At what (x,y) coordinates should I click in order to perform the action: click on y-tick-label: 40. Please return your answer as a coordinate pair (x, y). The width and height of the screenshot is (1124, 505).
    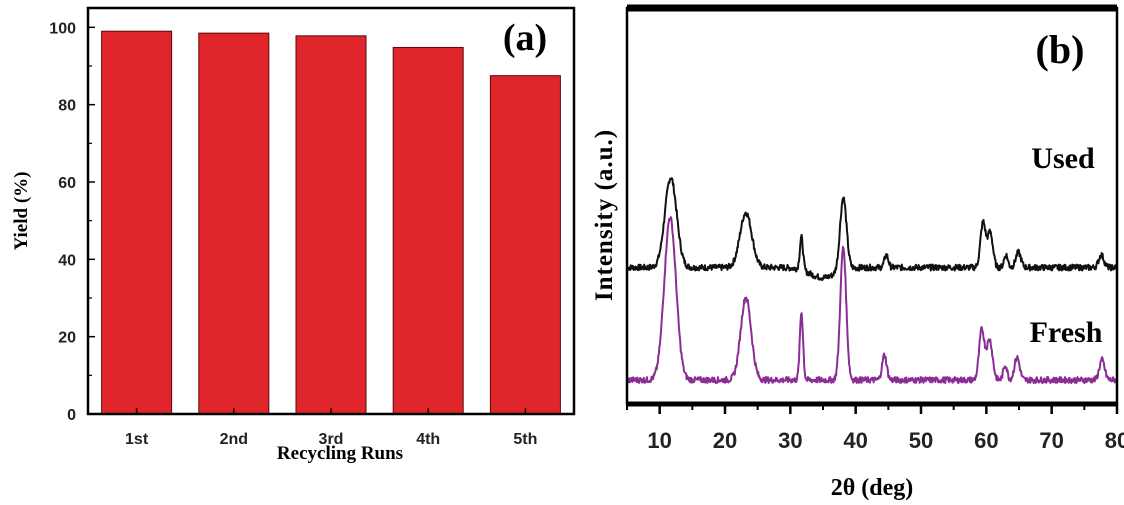
    Looking at the image, I should click on (67, 260).